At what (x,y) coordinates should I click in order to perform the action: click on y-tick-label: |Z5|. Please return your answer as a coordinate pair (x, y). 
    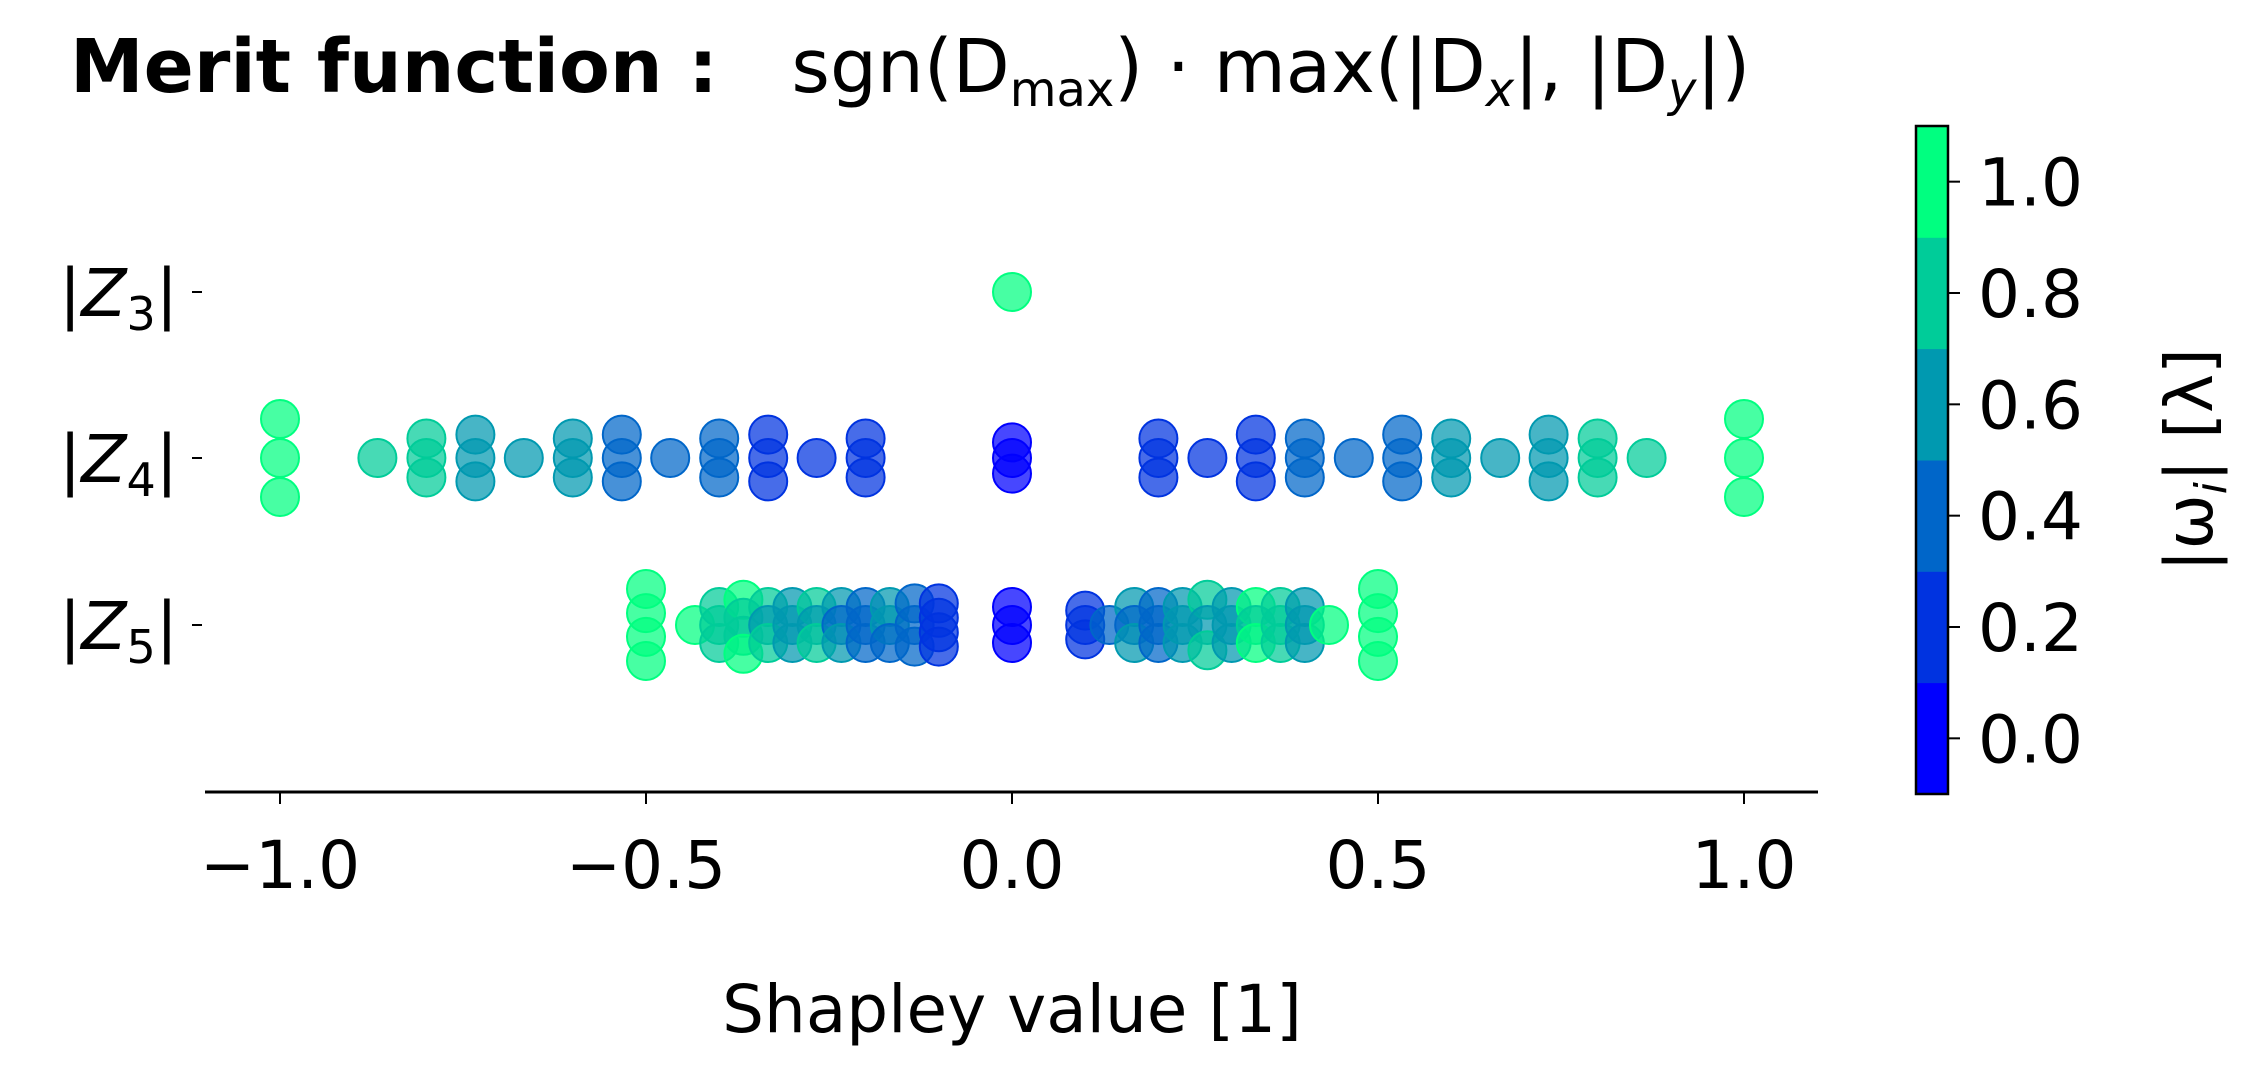
    Looking at the image, I should click on (118, 631).